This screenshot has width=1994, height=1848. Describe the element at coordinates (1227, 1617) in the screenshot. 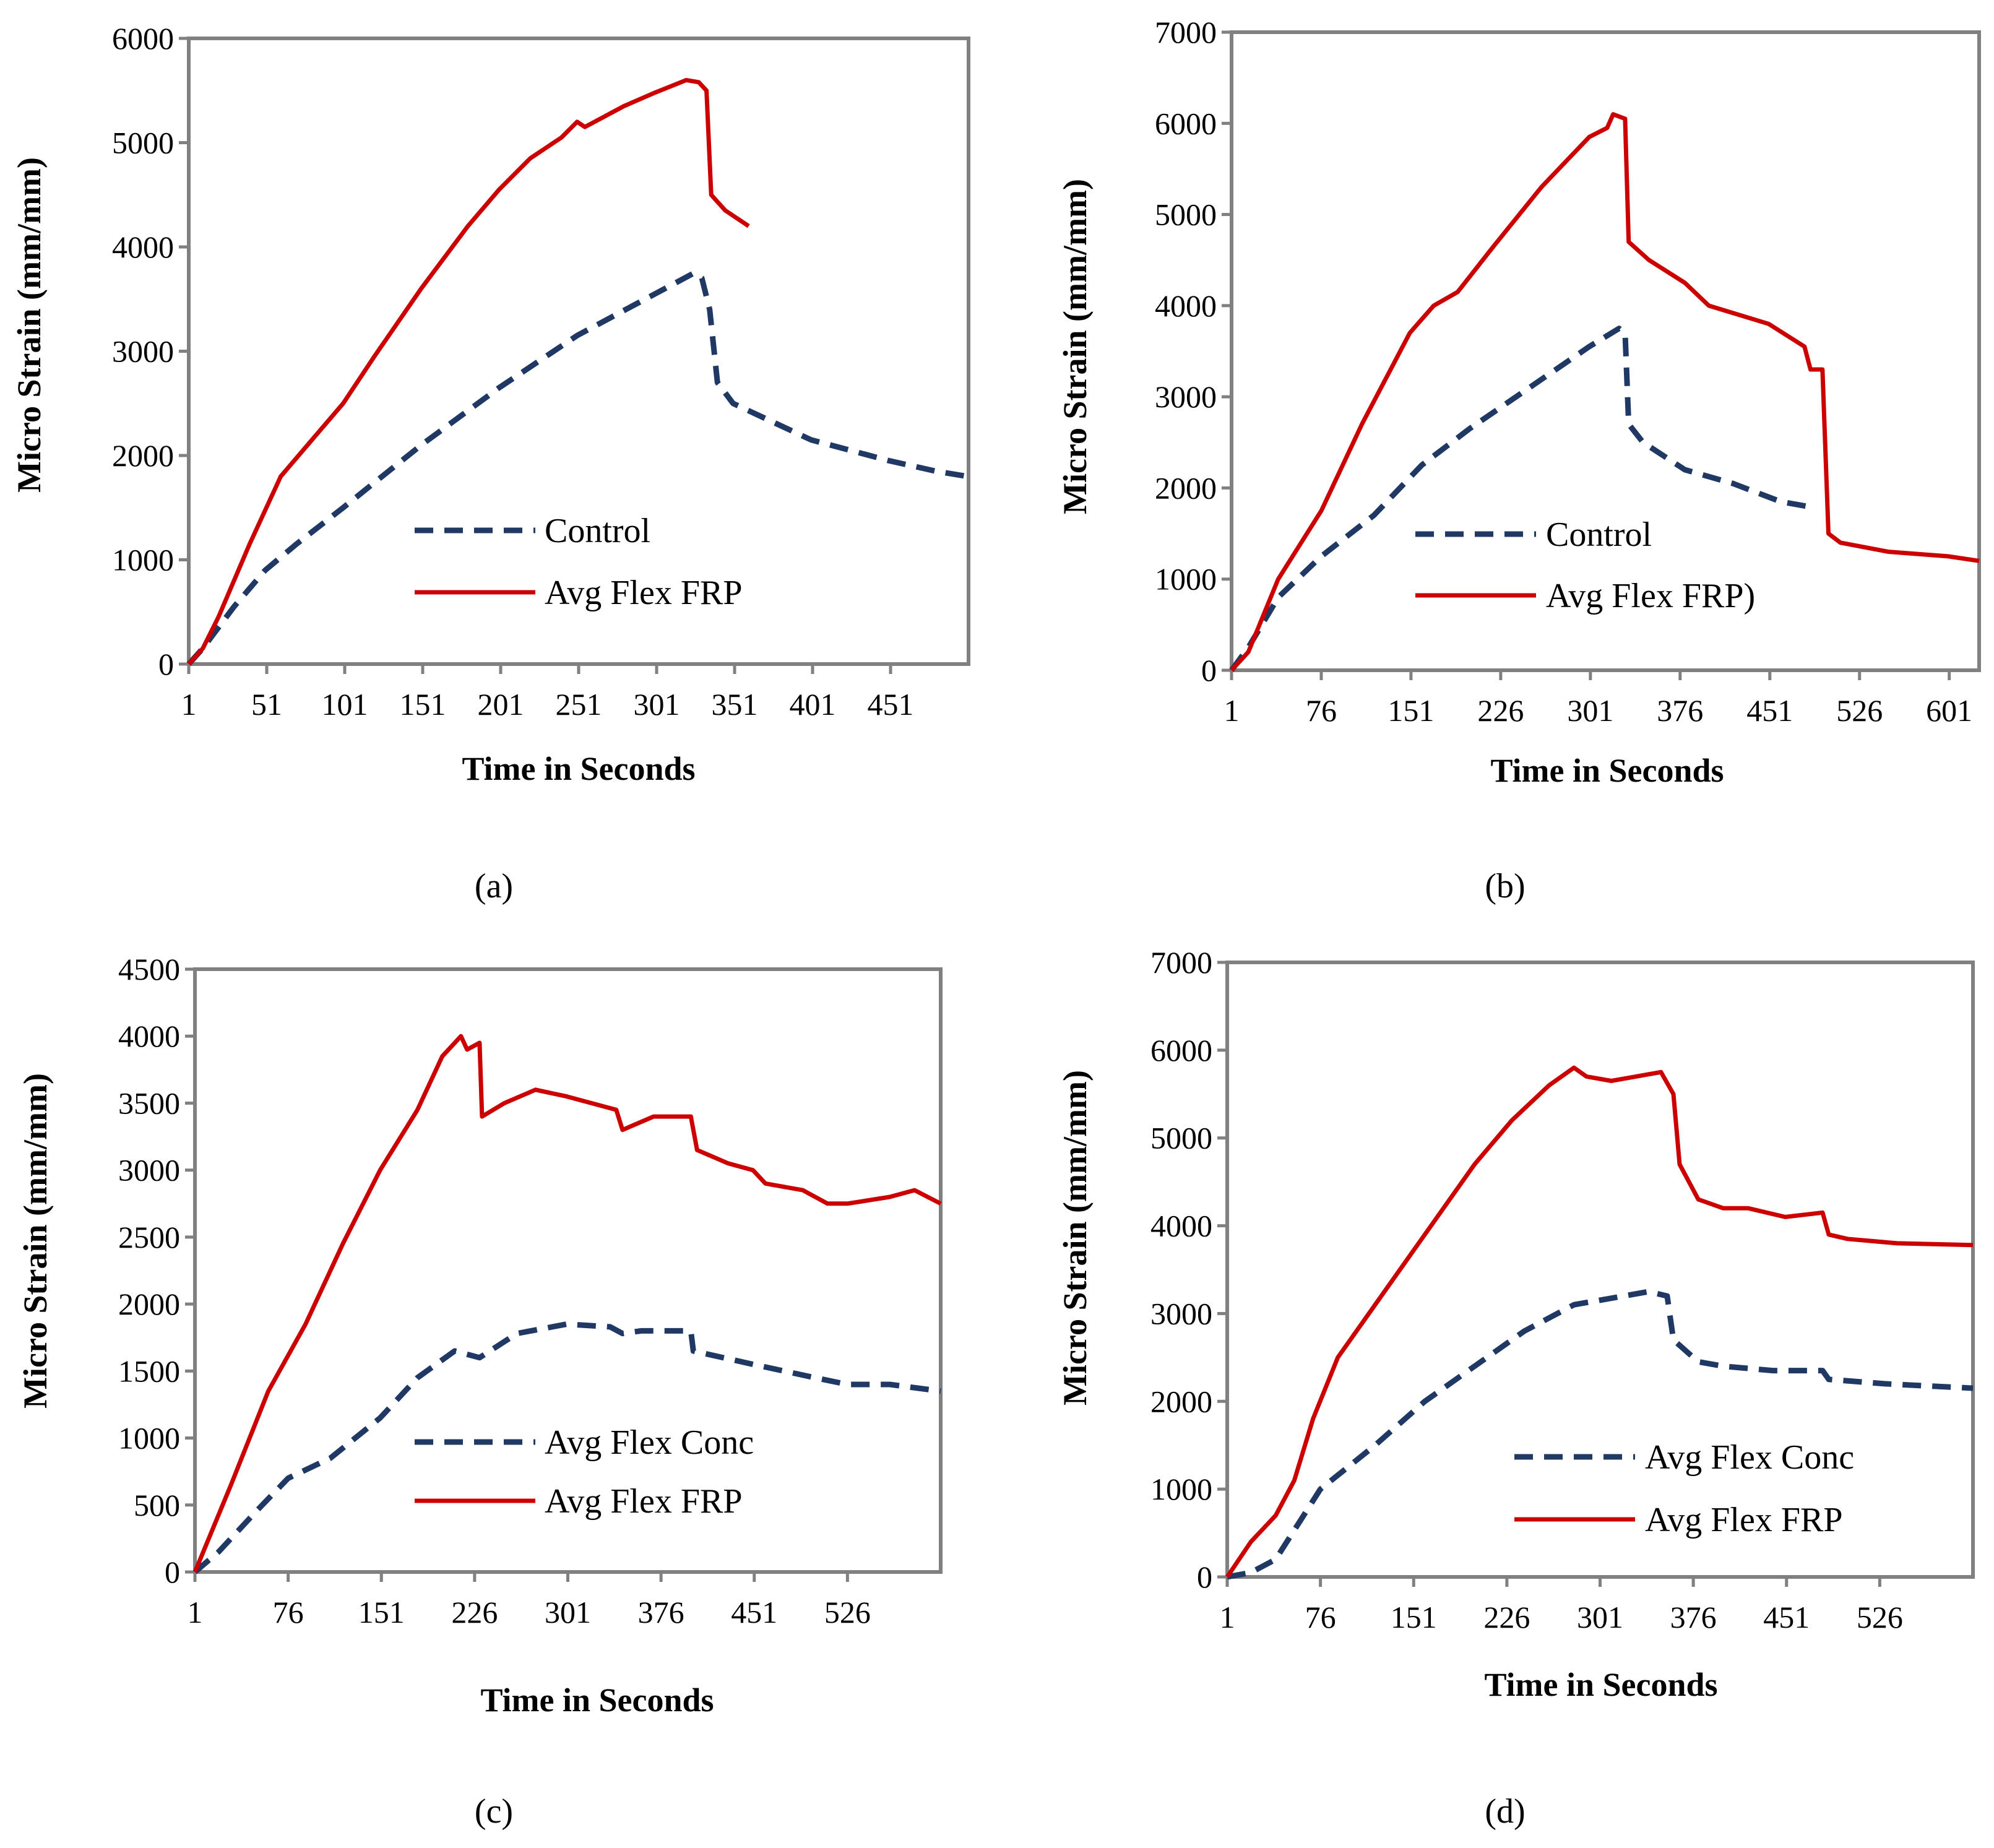

I see `x-tick-label-d: 1` at that location.